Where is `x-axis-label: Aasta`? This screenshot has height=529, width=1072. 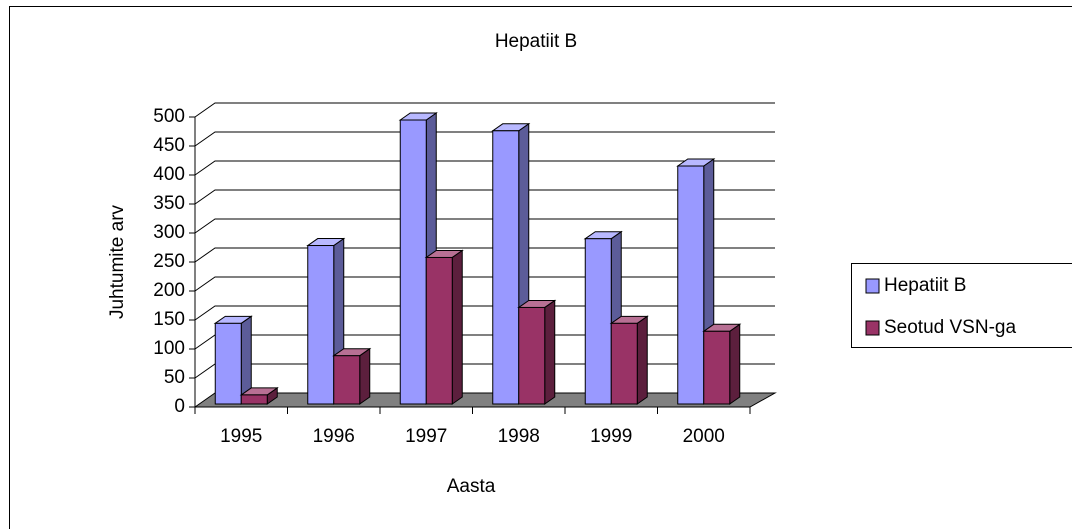
x-axis-label: Aasta is located at coordinates (471, 486).